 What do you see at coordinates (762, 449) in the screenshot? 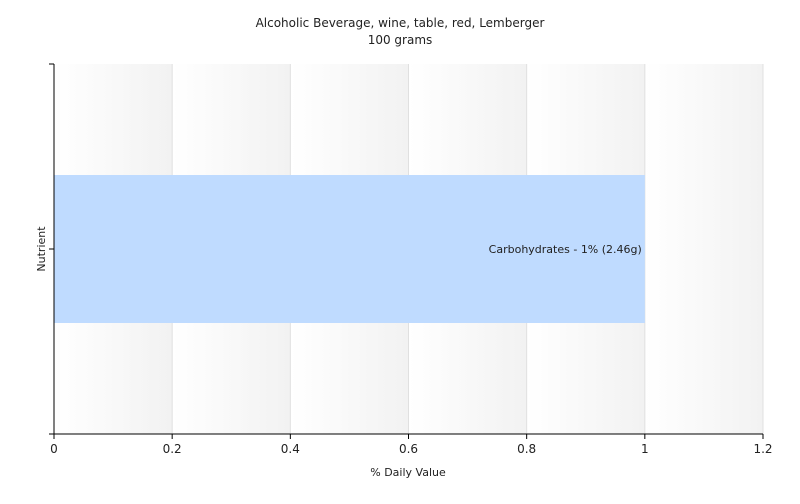
I see `x-tick-label: 1.2` at bounding box center [762, 449].